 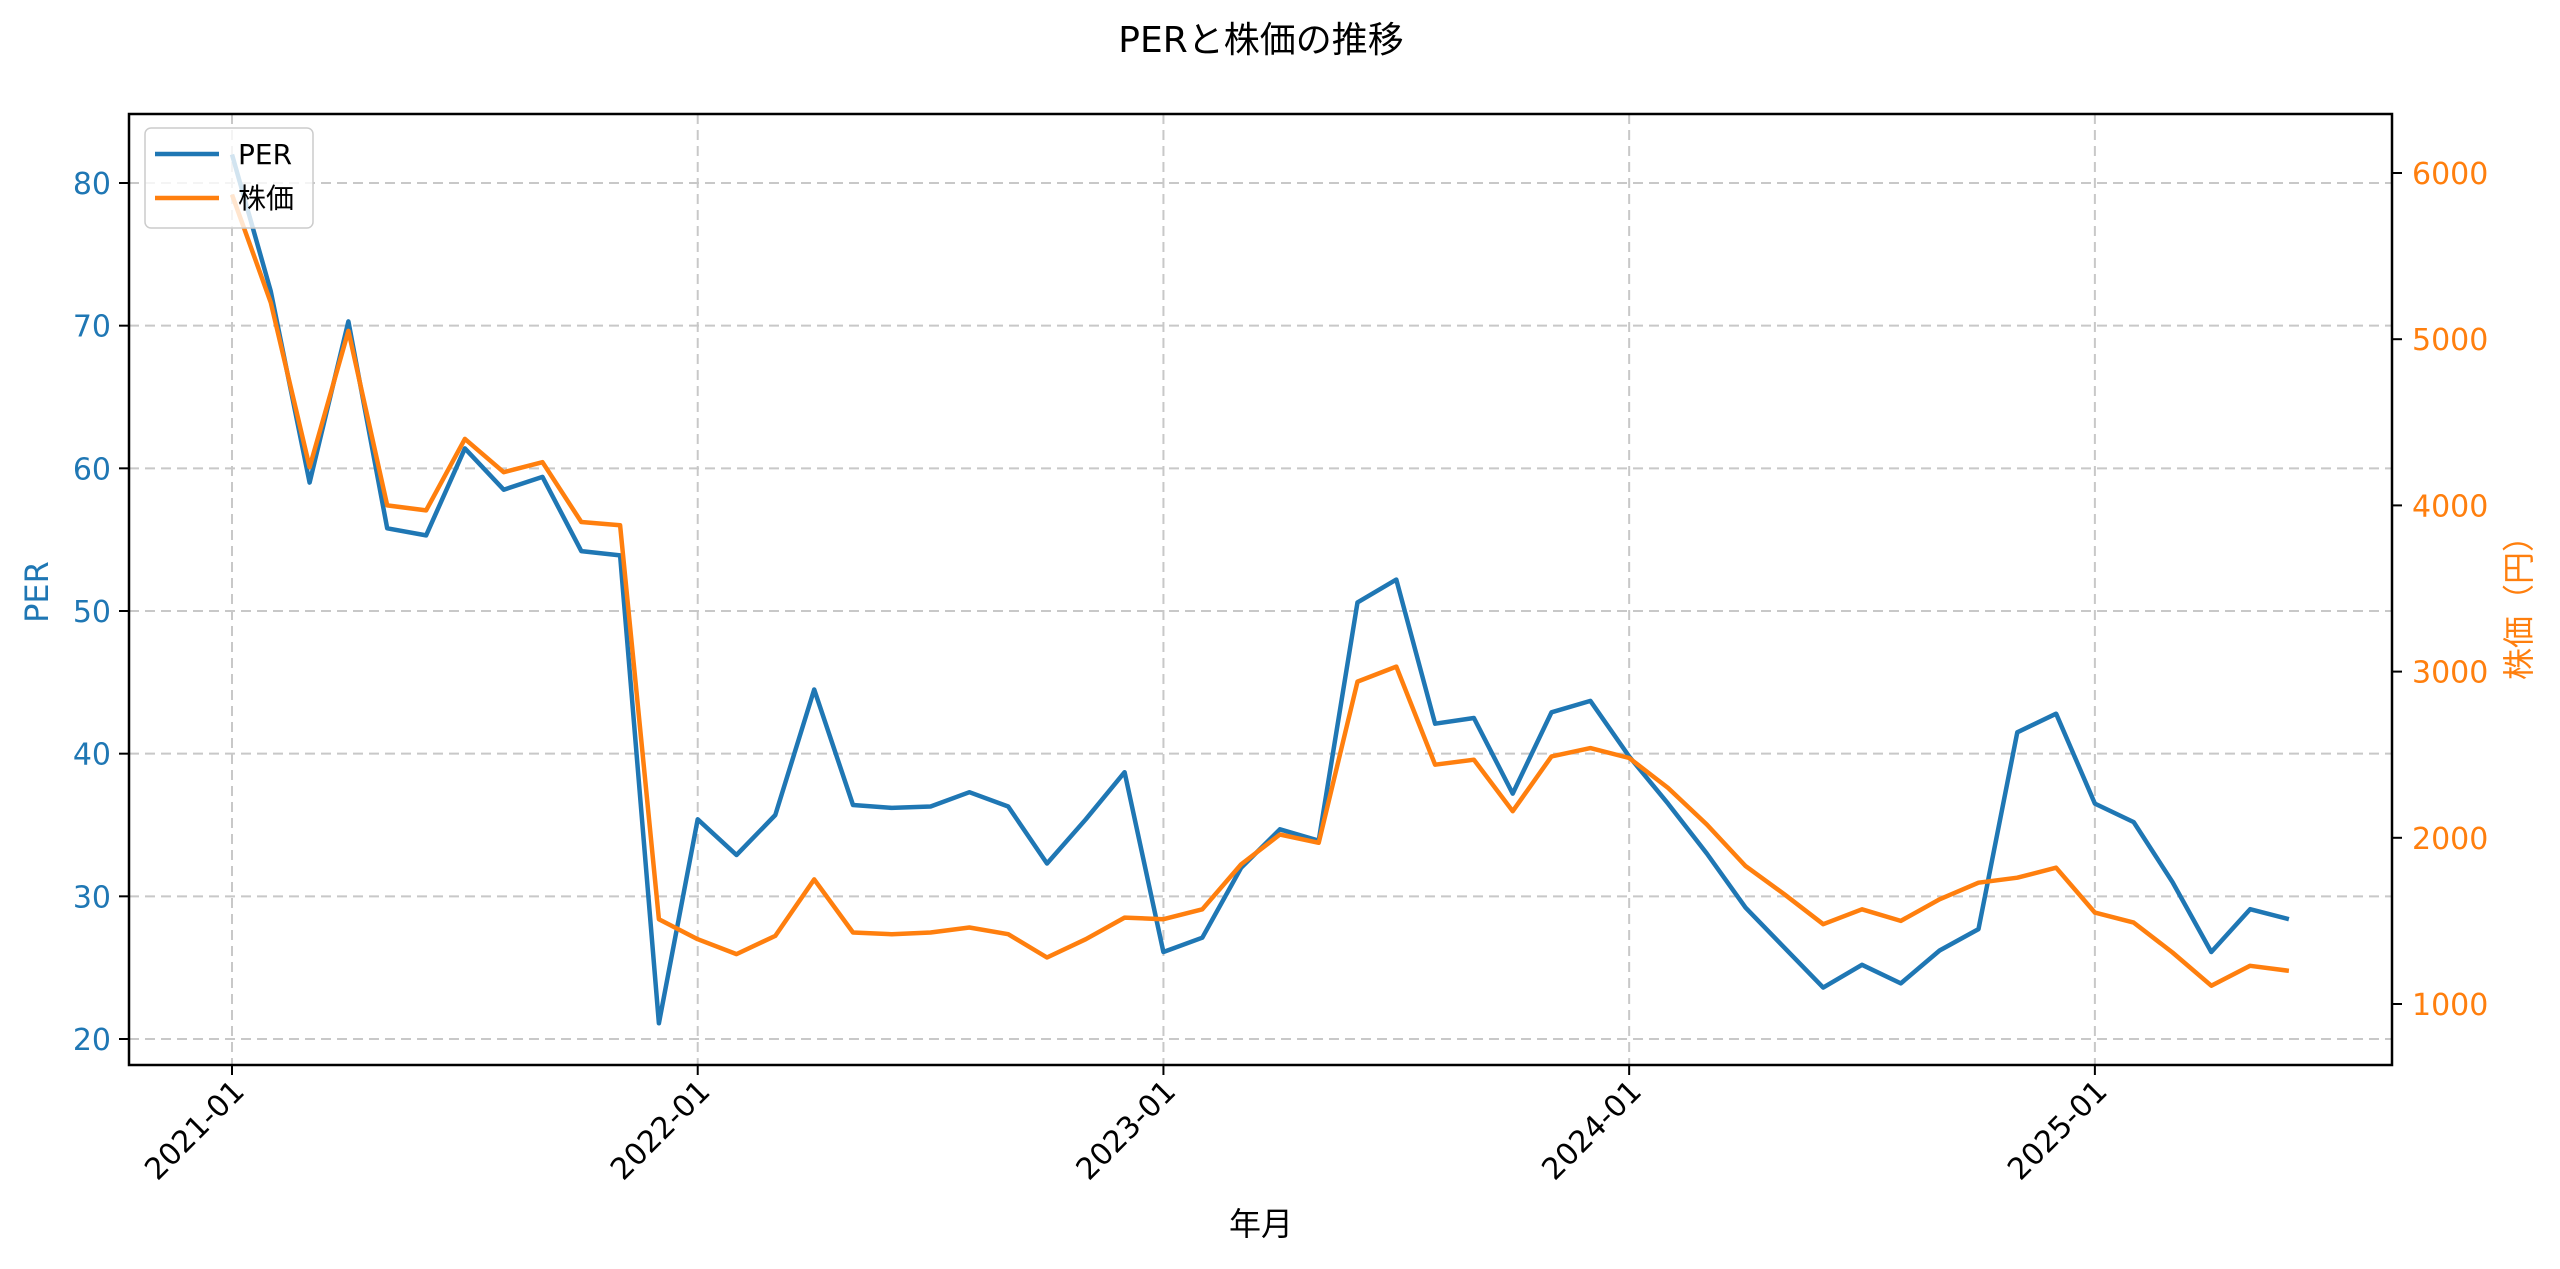 What do you see at coordinates (2450, 673) in the screenshot?
I see `y2-tick-label: 3000` at bounding box center [2450, 673].